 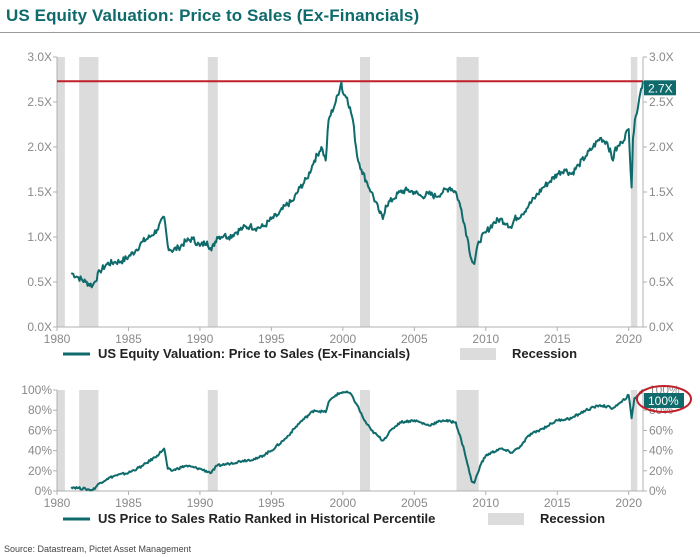 I want to click on y-tick-label-right: 0.0X, so click(x=661, y=327).